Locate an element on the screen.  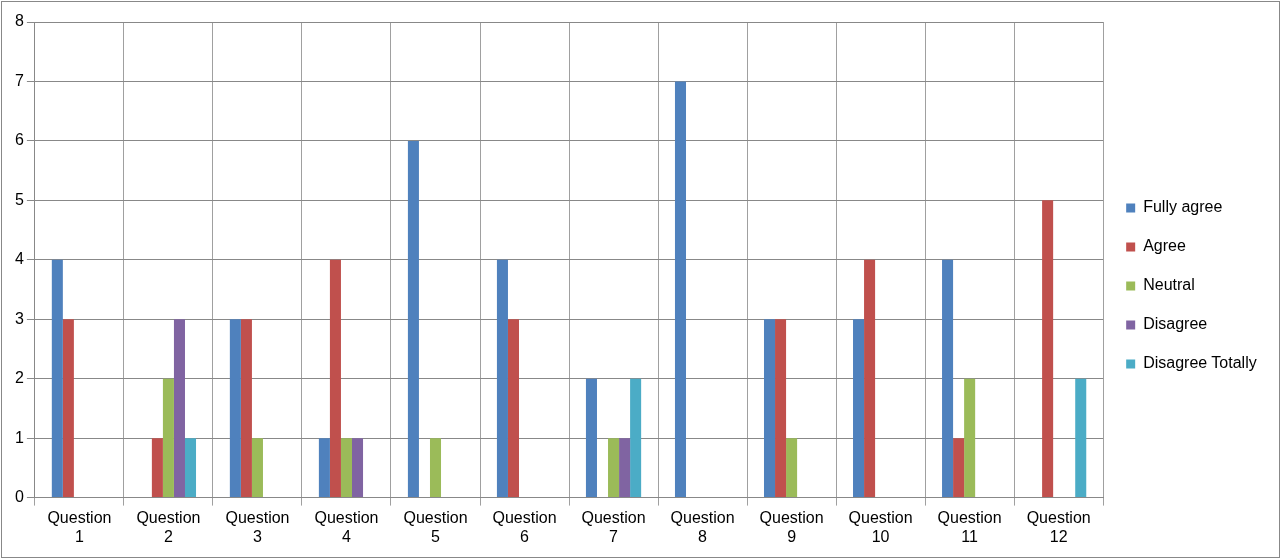
x-tick-label: Question 6 is located at coordinates (524, 526).